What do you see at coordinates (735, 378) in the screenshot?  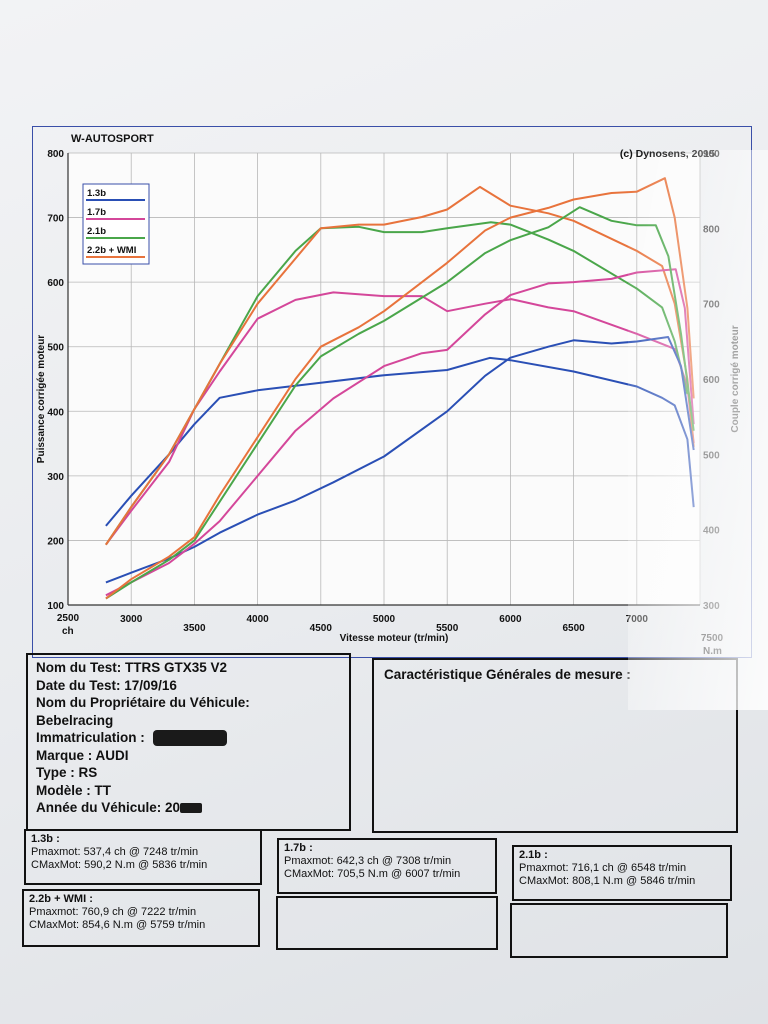 I see `y-right-axis-label: Couple corrigé moteur` at bounding box center [735, 378].